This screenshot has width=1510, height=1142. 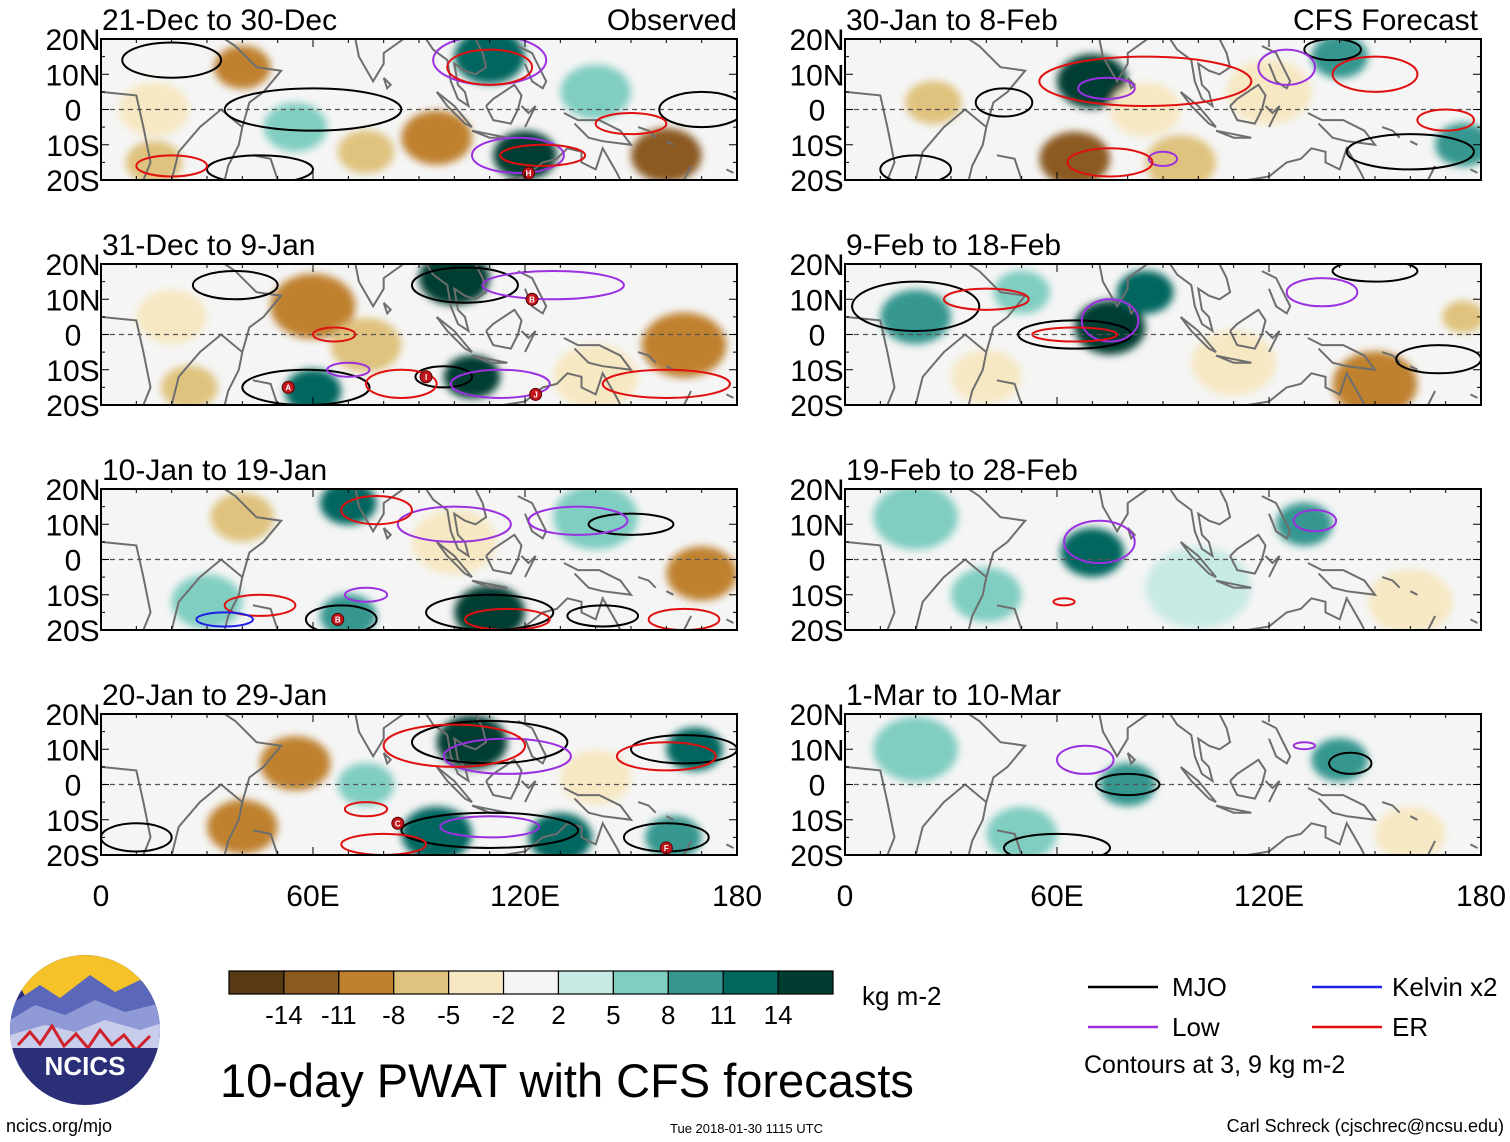 I want to click on colorbar-tick-label: 2, so click(x=558, y=1015).